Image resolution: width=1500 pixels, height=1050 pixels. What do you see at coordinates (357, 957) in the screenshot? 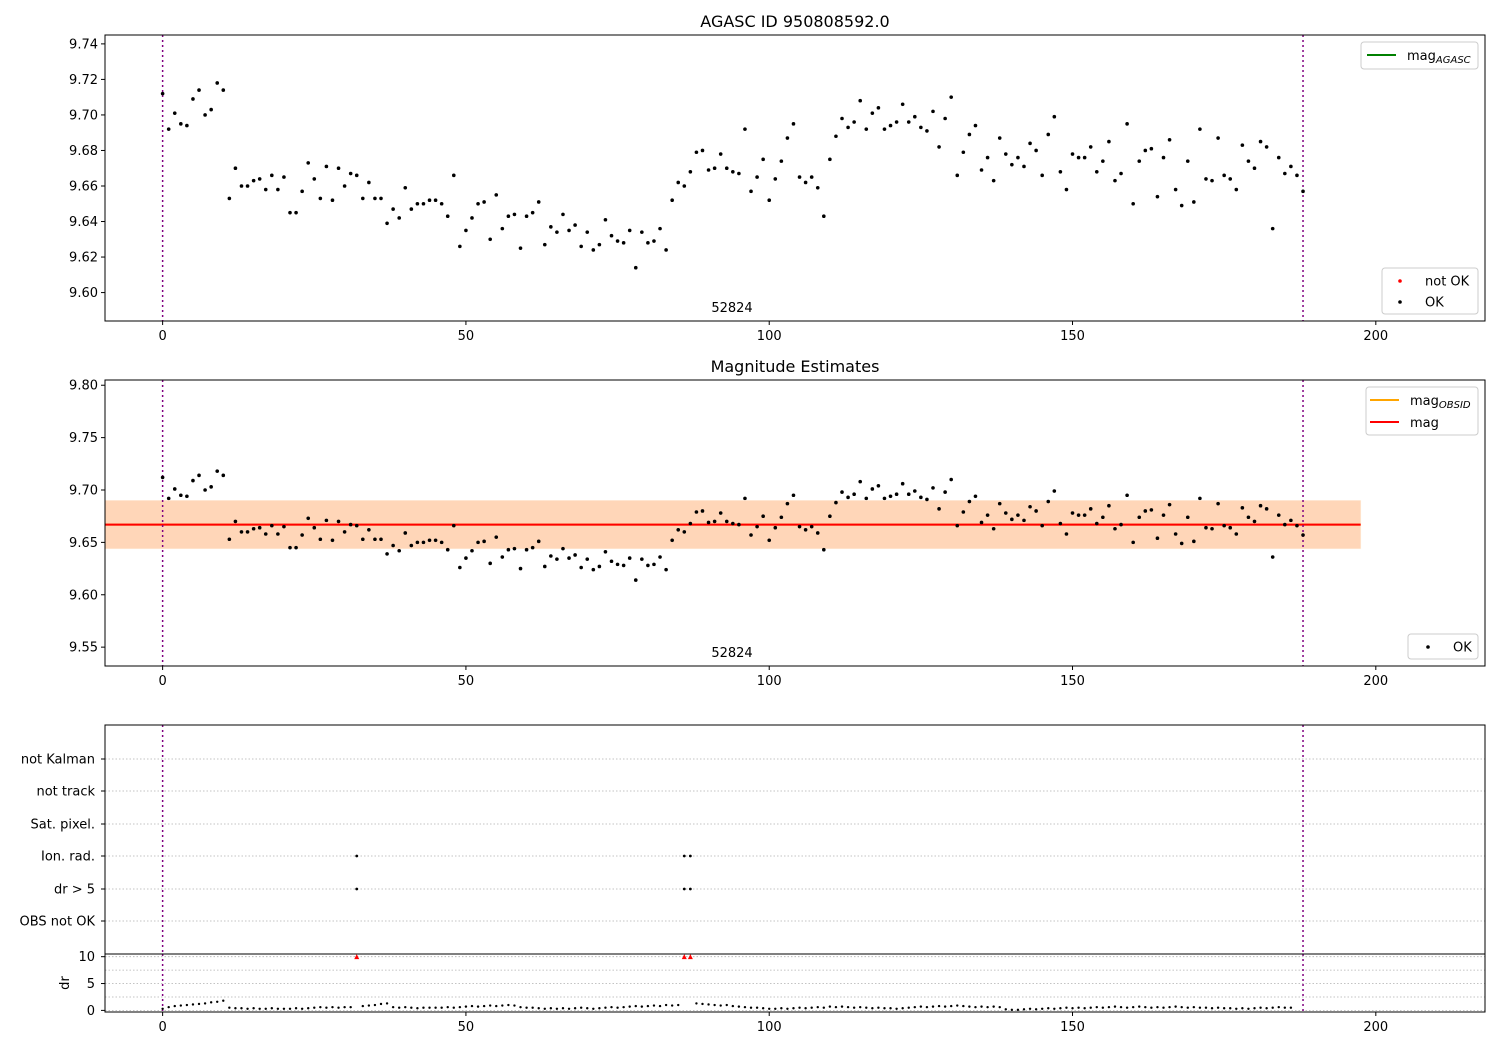
I see `dr-clipped-marker` at bounding box center [357, 957].